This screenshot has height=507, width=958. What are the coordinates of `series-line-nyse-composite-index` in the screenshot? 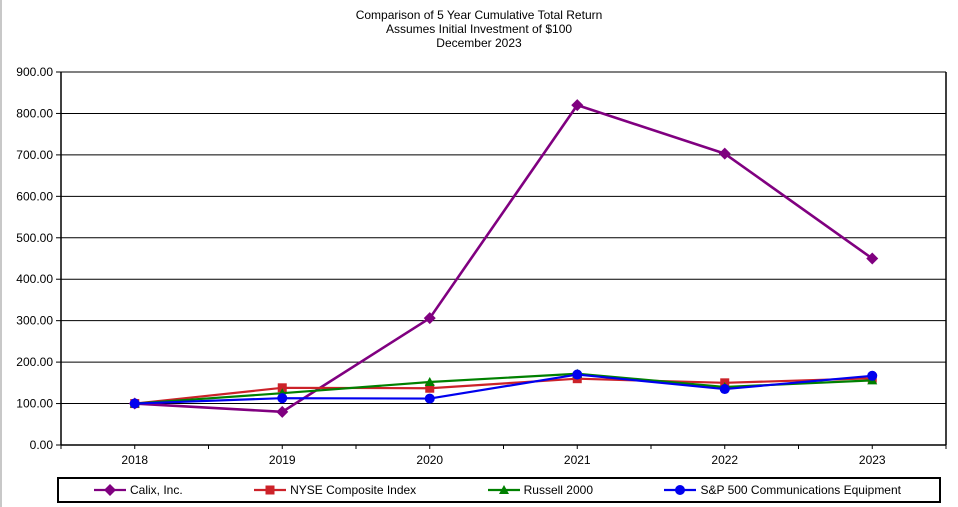 It's located at (503, 391).